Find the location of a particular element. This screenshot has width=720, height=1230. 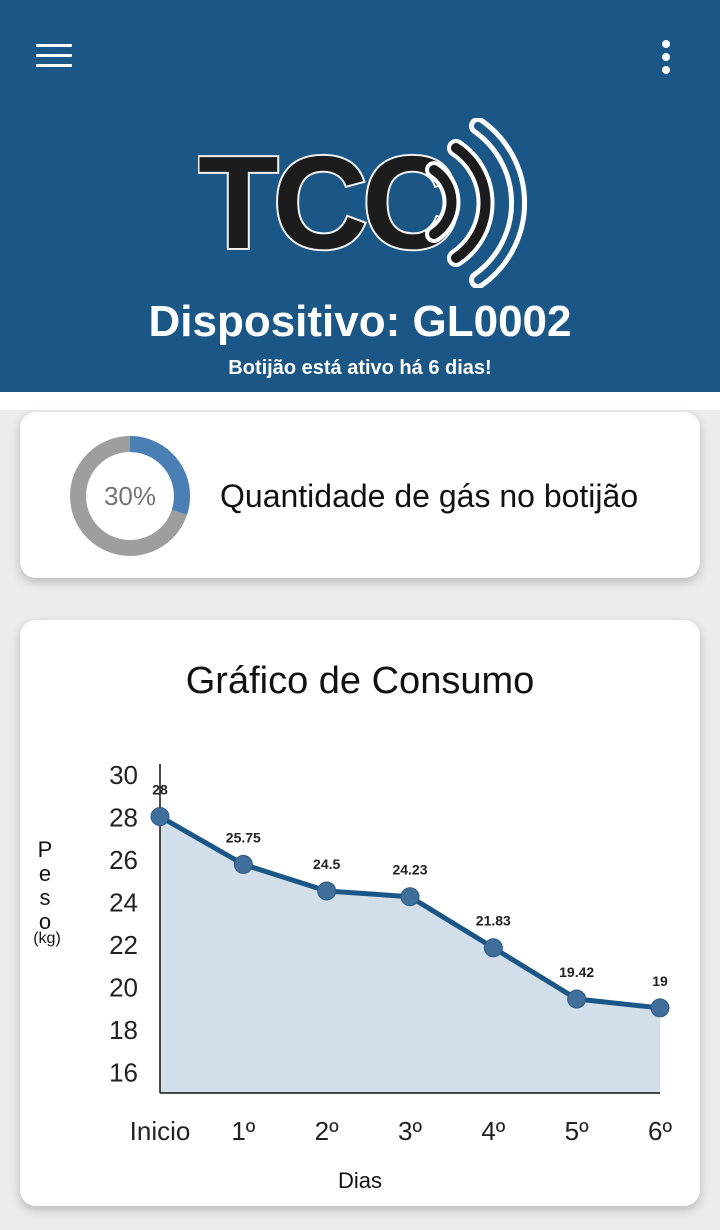

data-label: 19.42 is located at coordinates (576, 972).